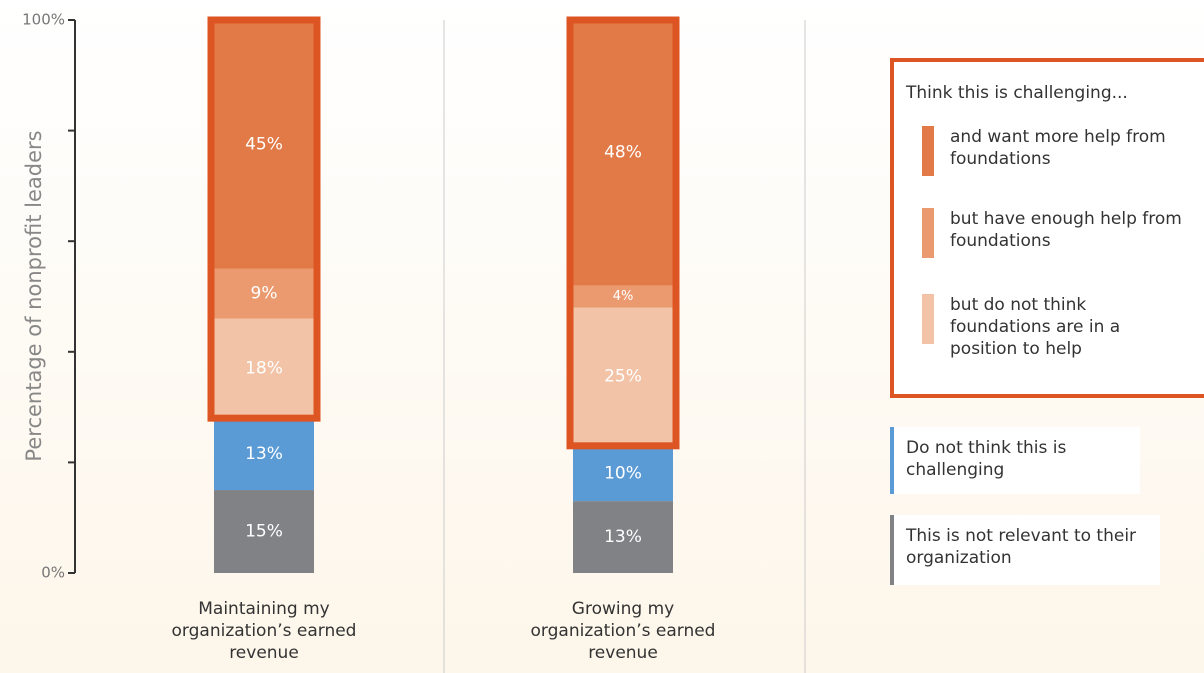 Image resolution: width=1204 pixels, height=673 pixels. I want to click on data-label: 25%, so click(623, 377).